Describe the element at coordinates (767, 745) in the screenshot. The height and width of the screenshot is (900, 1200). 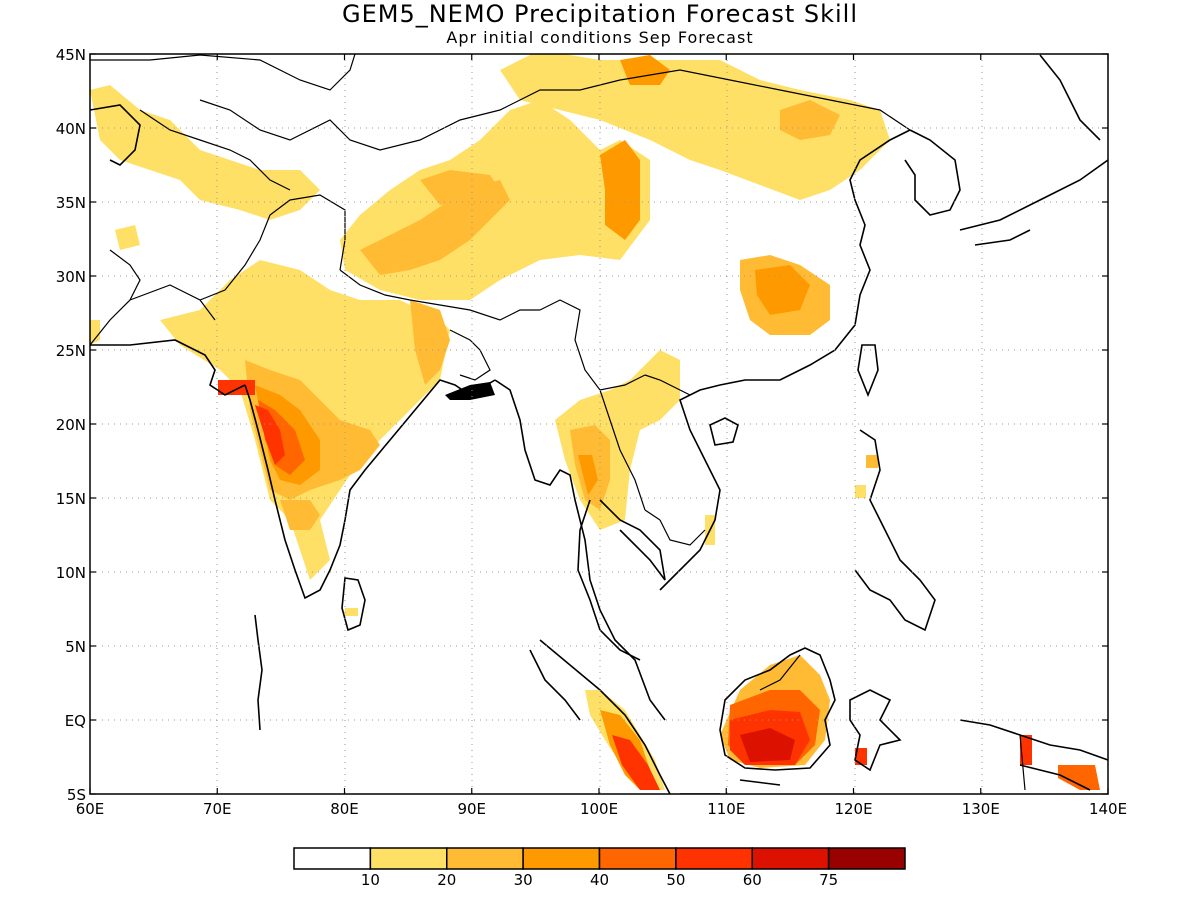
I see `skill-region-borneo-max` at that location.